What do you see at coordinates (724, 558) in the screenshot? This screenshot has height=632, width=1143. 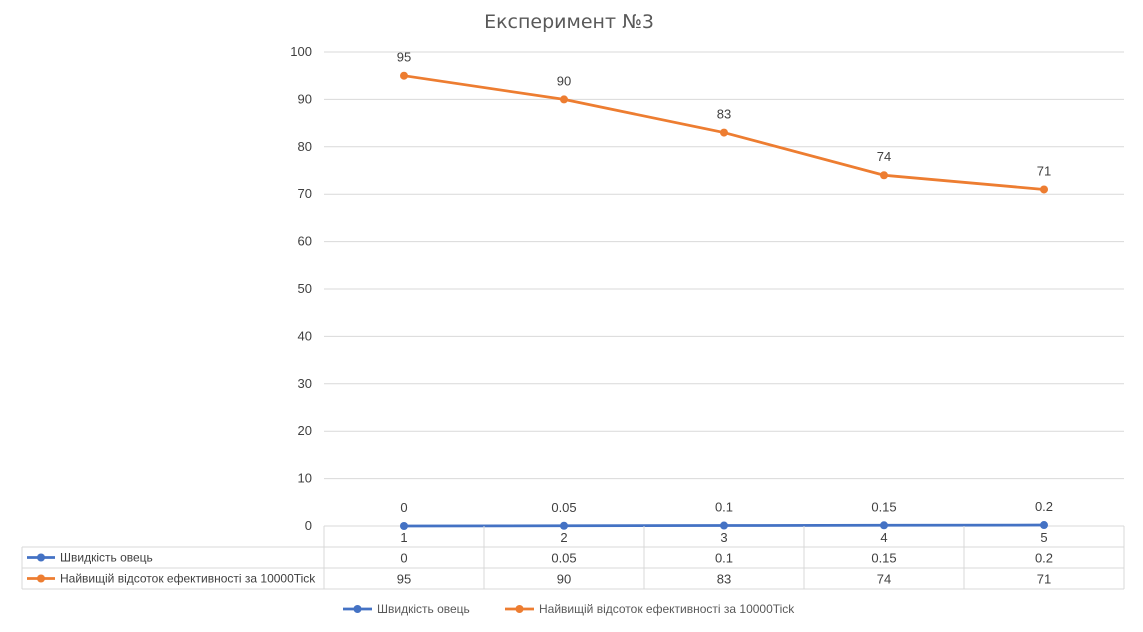 I see `table-cell: 0.1` at bounding box center [724, 558].